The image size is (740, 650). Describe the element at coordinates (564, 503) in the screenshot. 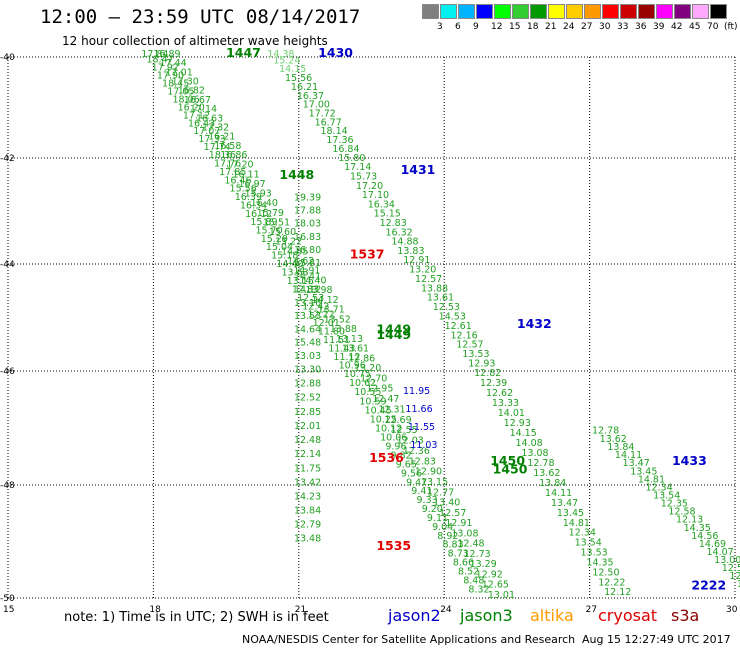

I see `wave-height-value: 13.47` at that location.